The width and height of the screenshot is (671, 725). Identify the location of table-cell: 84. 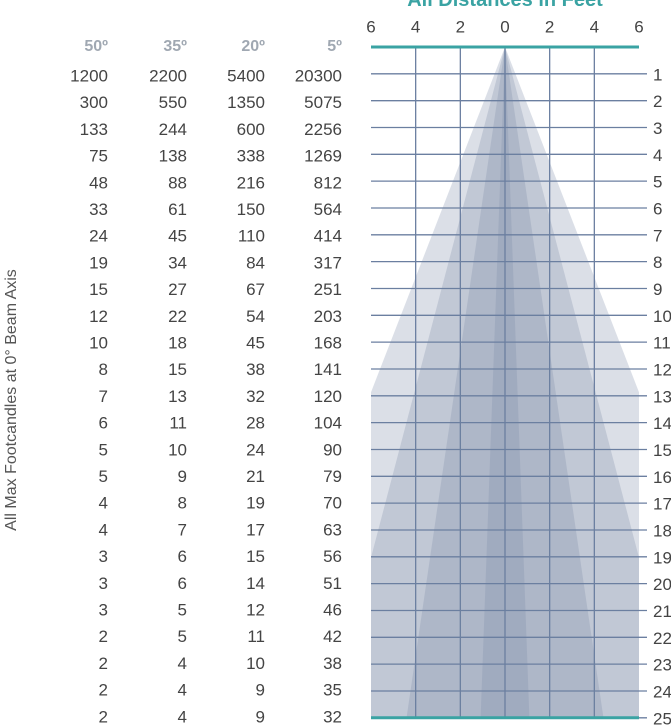
(255, 262).